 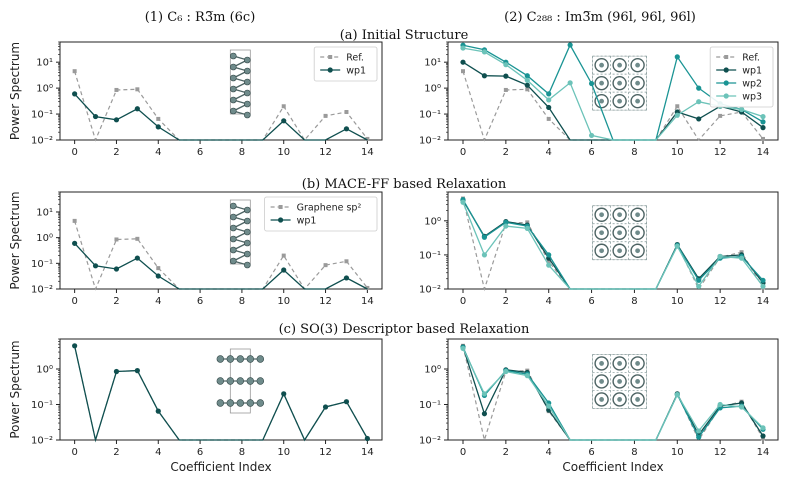 I want to click on legend-label: wp1, so click(x=356, y=71).